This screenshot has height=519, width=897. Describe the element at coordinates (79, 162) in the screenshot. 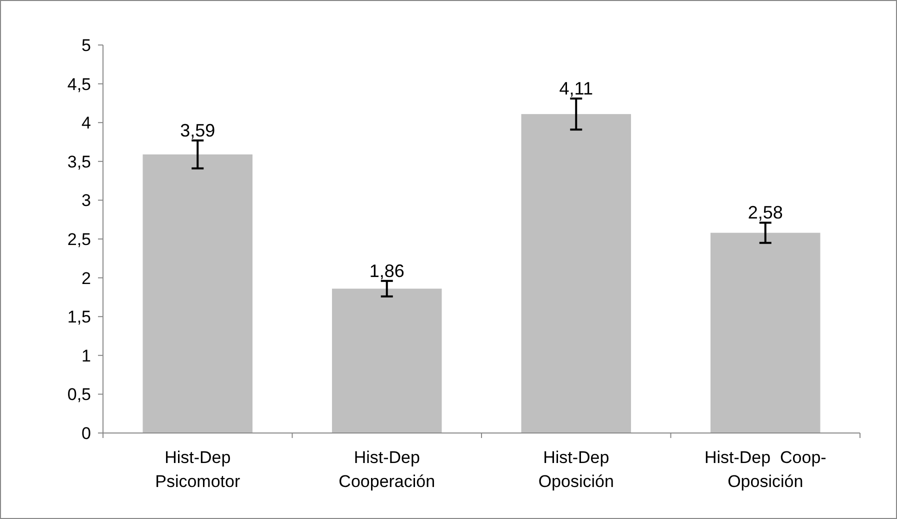

I see `y-tick-label: 3,5` at that location.